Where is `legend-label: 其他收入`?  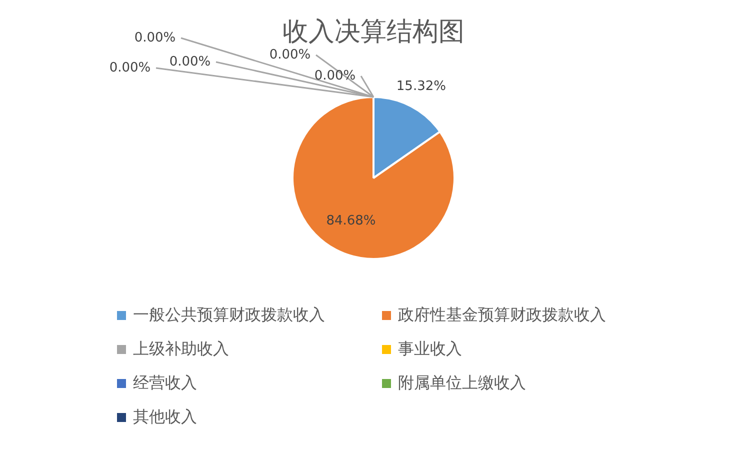 legend-label: 其他收入 is located at coordinates (165, 417).